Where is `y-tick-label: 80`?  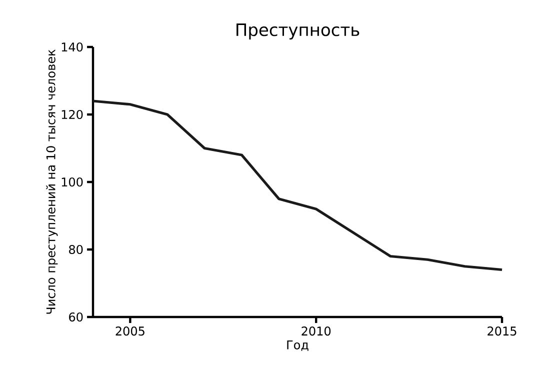 y-tick-label: 80 is located at coordinates (76, 249).